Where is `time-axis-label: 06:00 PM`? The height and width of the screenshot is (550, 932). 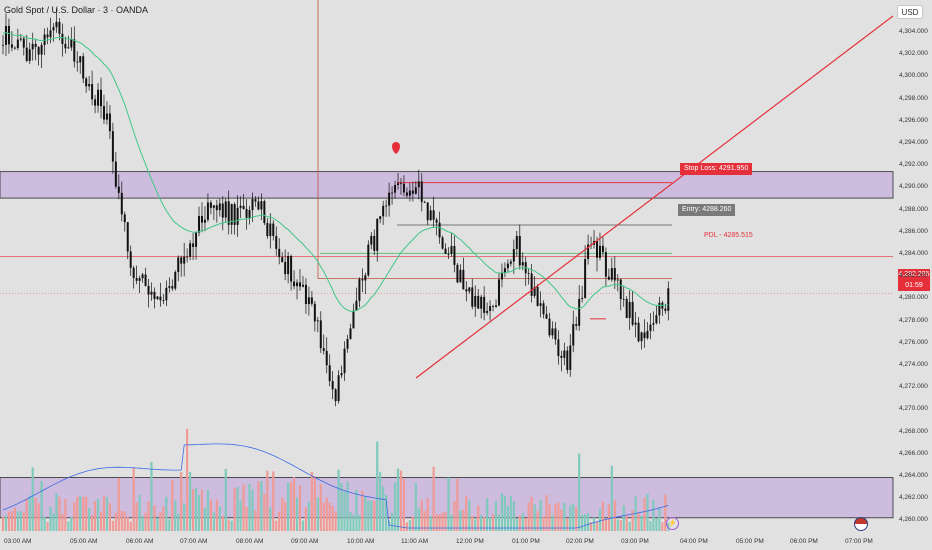
time-axis-label: 06:00 PM is located at coordinates (804, 541).